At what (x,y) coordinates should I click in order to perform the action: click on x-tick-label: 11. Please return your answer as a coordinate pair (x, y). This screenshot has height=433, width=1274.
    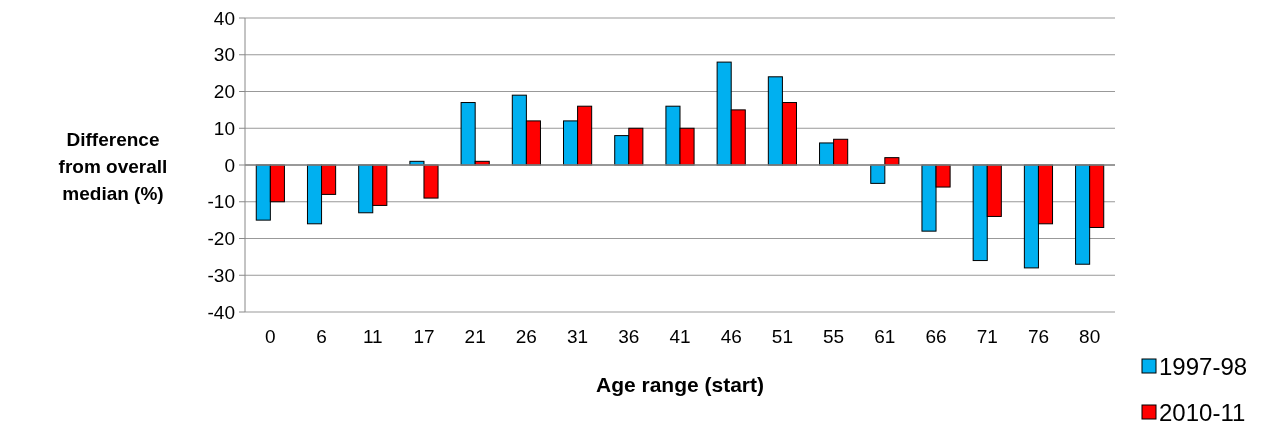
    Looking at the image, I should click on (372, 336).